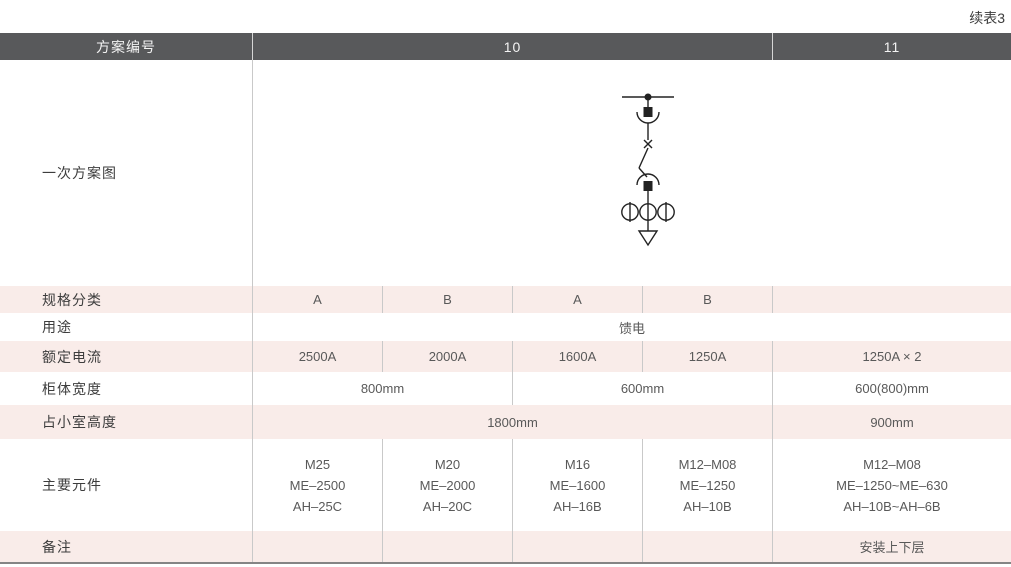  Describe the element at coordinates (648, 212) in the screenshot. I see `current-transformers-icon` at that location.